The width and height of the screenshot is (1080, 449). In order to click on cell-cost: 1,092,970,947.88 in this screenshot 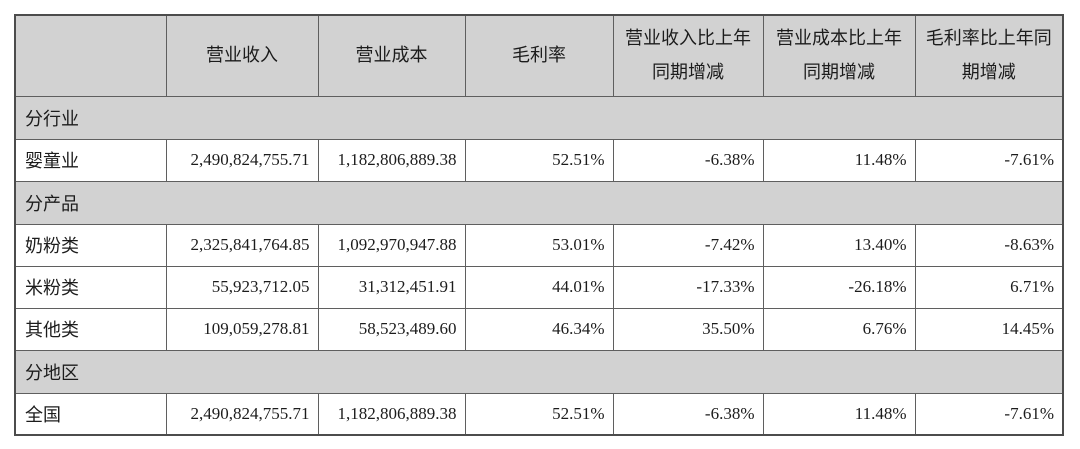, I will do `click(391, 245)`.